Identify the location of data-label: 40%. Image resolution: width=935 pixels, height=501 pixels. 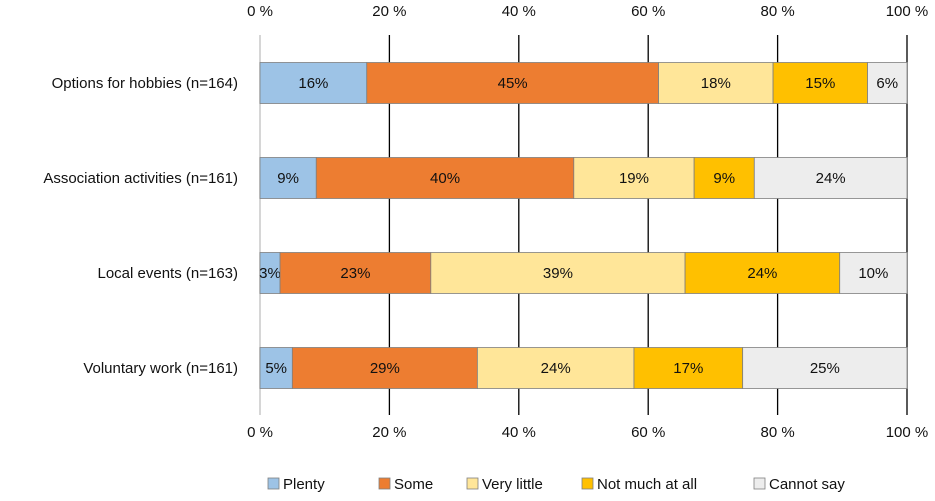
(445, 178).